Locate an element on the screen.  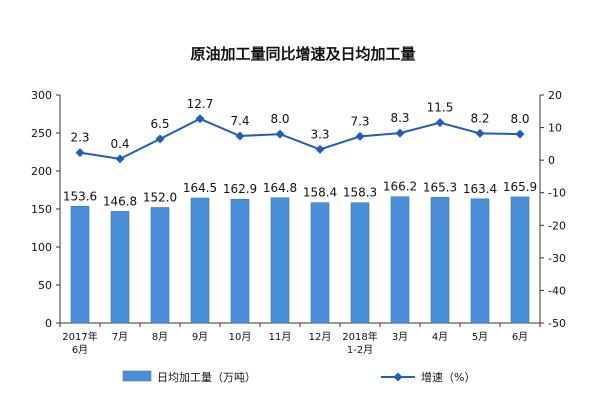
category-label: 10月 is located at coordinates (240, 337).